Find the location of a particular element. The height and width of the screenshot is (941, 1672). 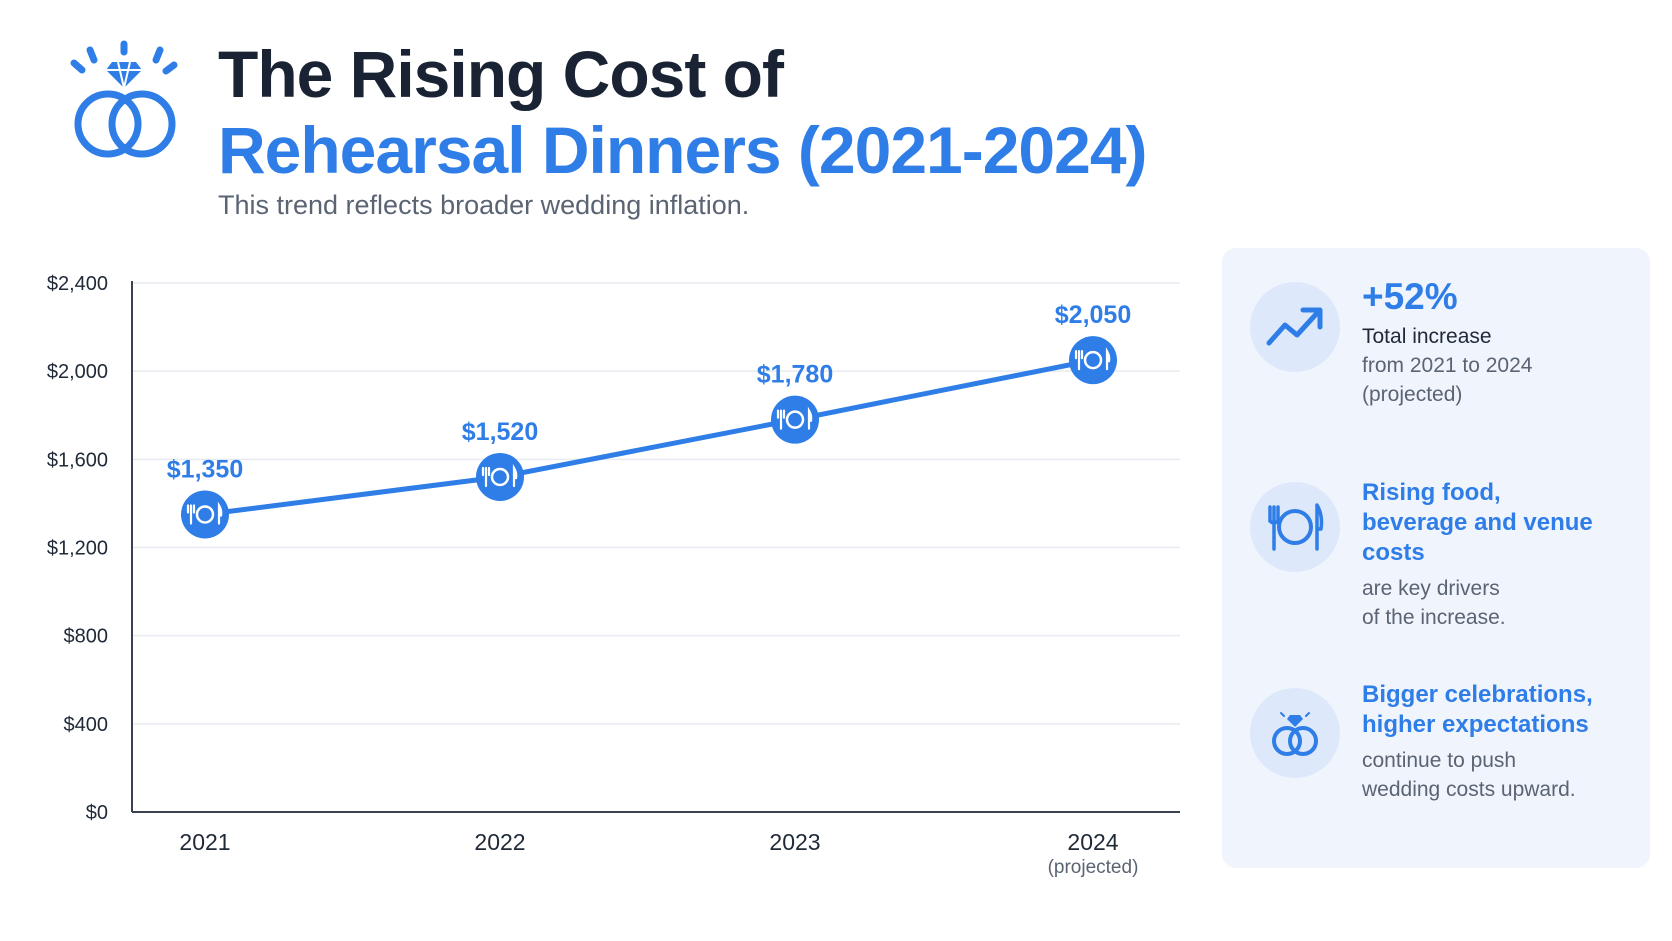

y-tick-label: $0 is located at coordinates (97, 813).